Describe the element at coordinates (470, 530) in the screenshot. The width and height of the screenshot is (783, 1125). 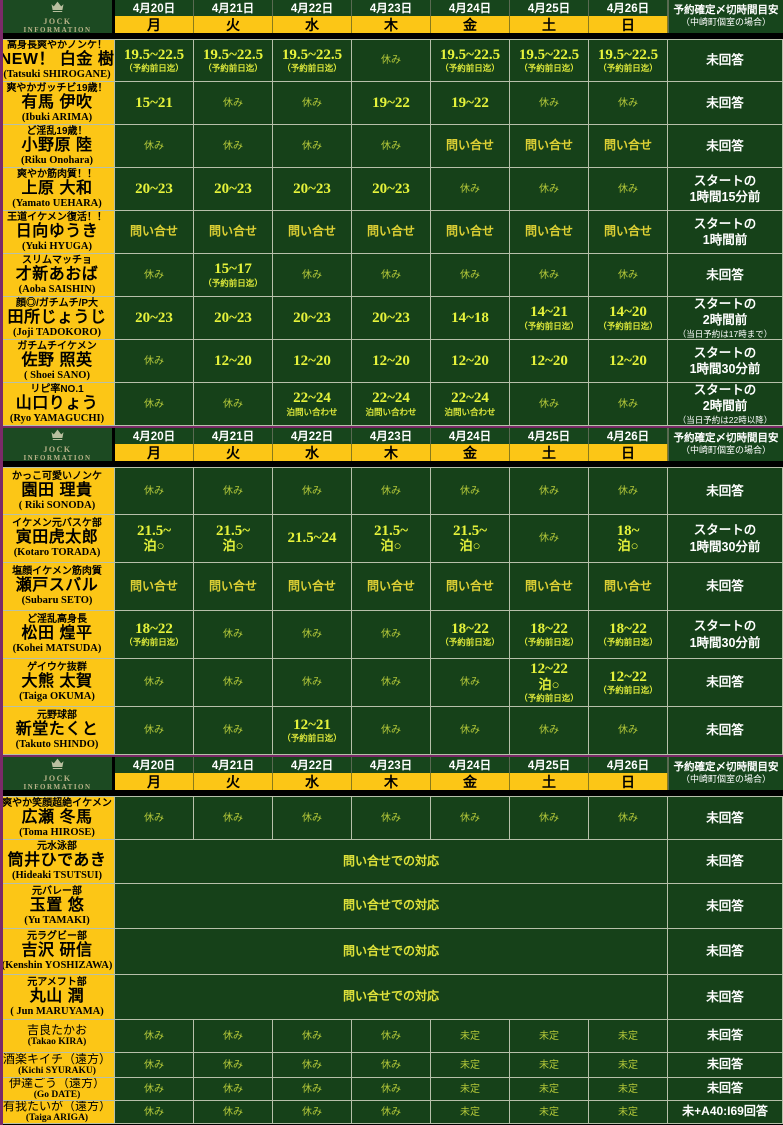
I see `schedule-time: 21.5~` at that location.